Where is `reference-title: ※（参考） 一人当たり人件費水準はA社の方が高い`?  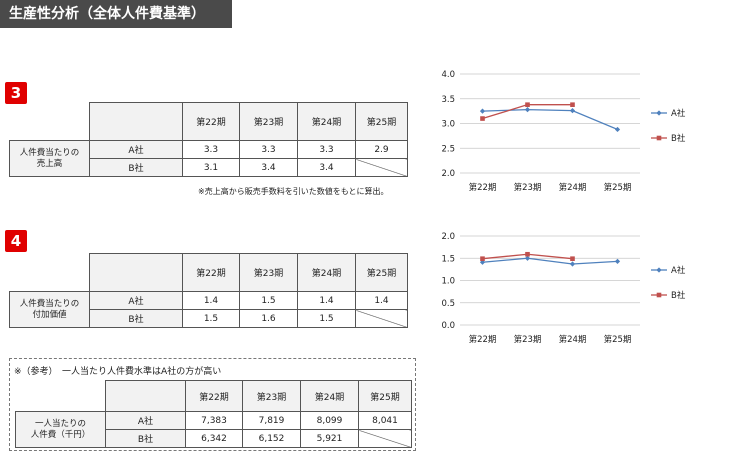
reference-title: ※（参考） 一人当たり人件費水準はA社の方が高い is located at coordinates (118, 372).